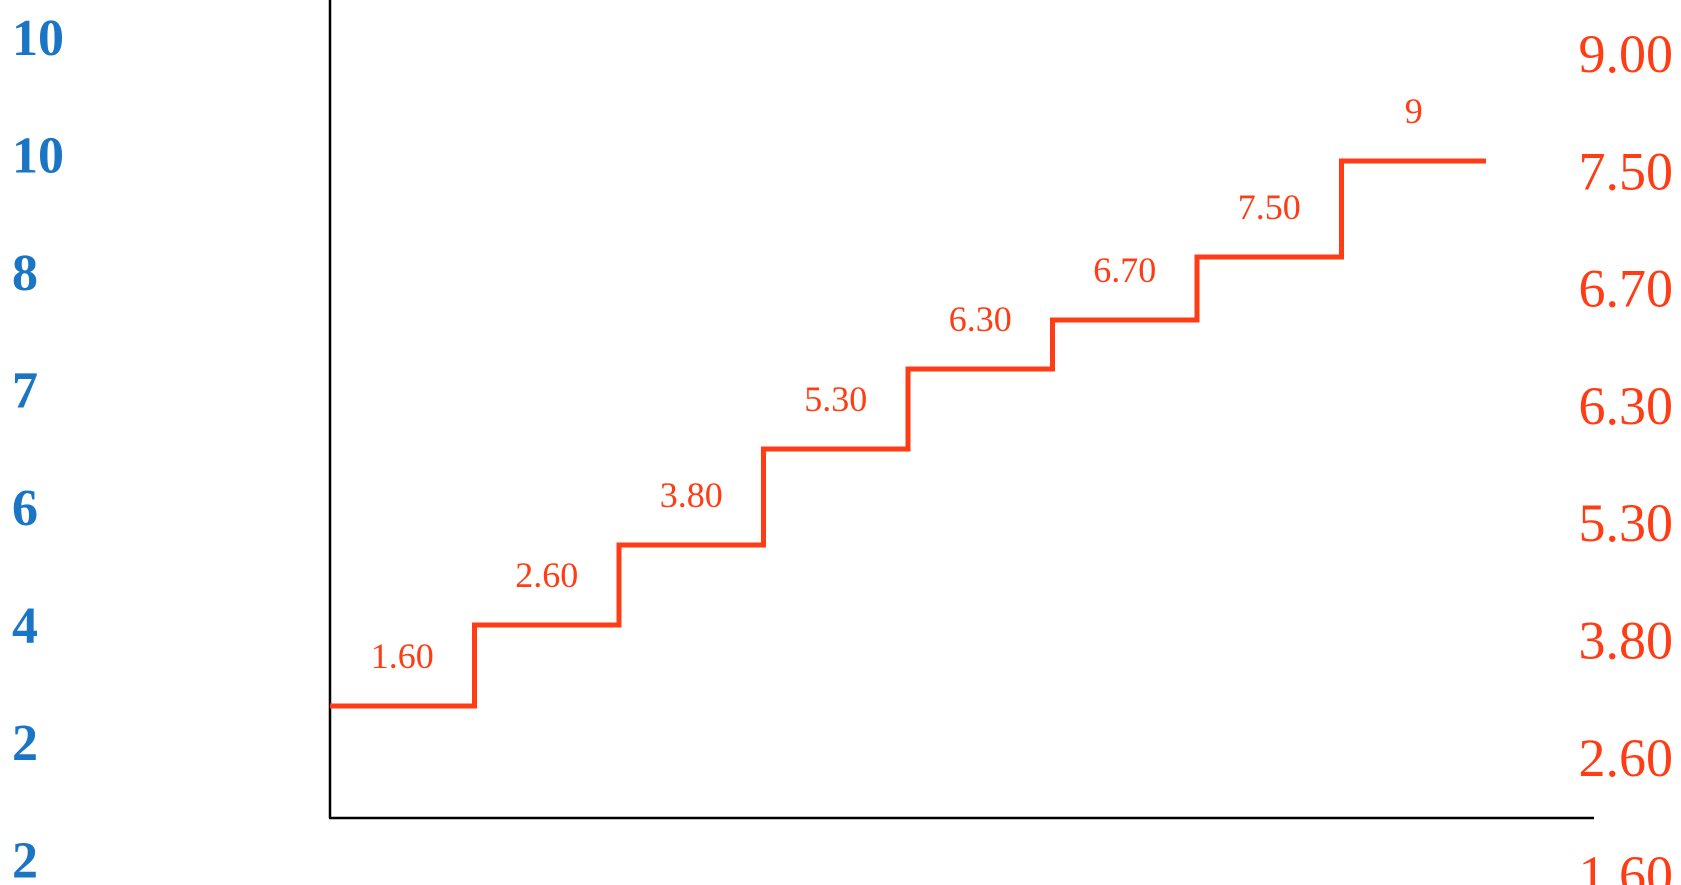  Describe the element at coordinates (835, 399) in the screenshot. I see `data-label-4: 5.30` at that location.